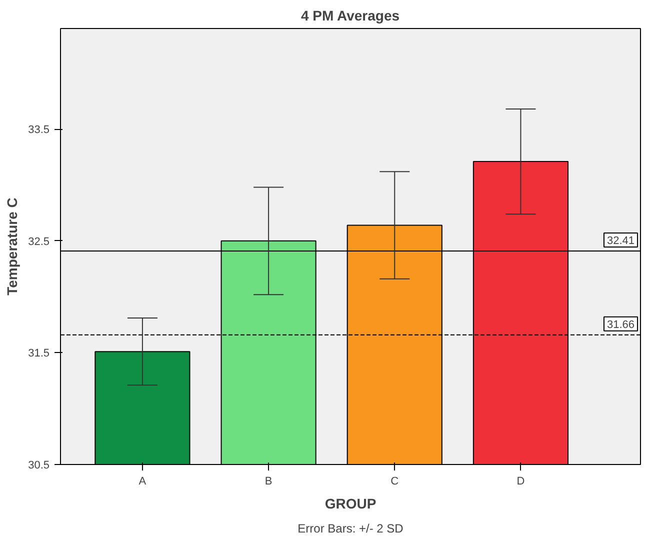 This screenshot has height=546, width=655. What do you see at coordinates (39, 354) in the screenshot?
I see `y-tick-label: 31.5` at bounding box center [39, 354].